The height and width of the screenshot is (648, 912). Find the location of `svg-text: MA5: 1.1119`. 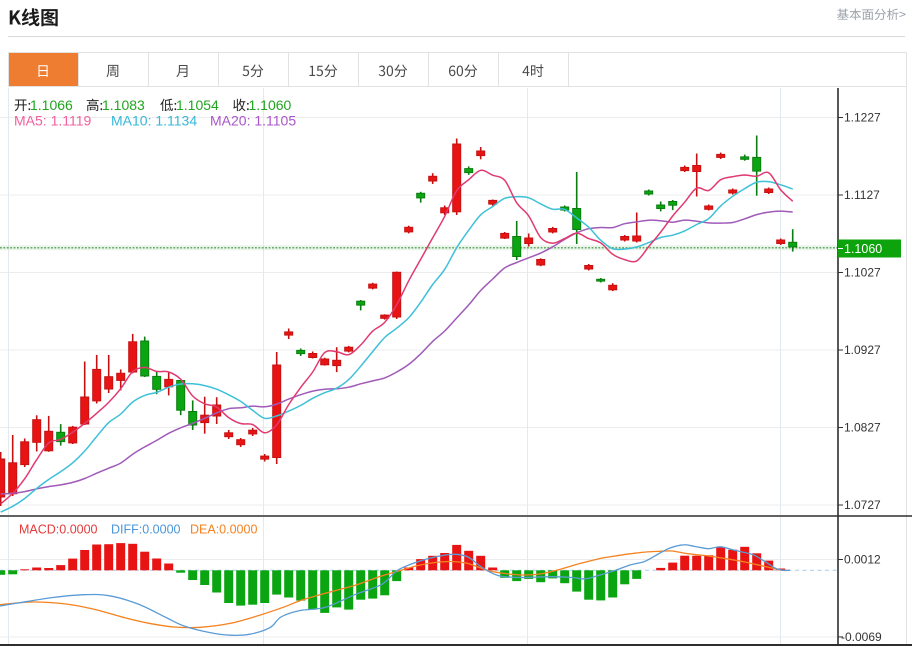

svg-text: MA5: 1.1119 is located at coordinates (53, 121).